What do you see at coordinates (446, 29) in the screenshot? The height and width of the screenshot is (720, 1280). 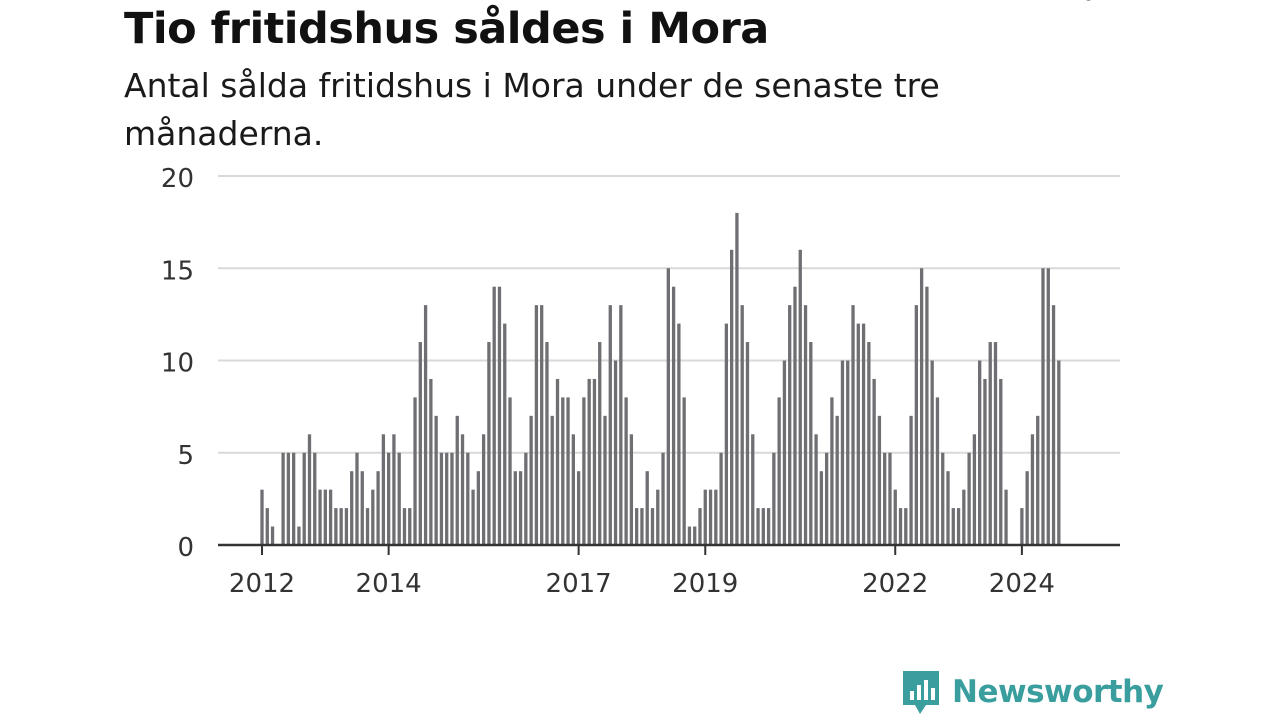 I see `chart-title: Tio fritidshus såldes i Mora` at bounding box center [446, 29].